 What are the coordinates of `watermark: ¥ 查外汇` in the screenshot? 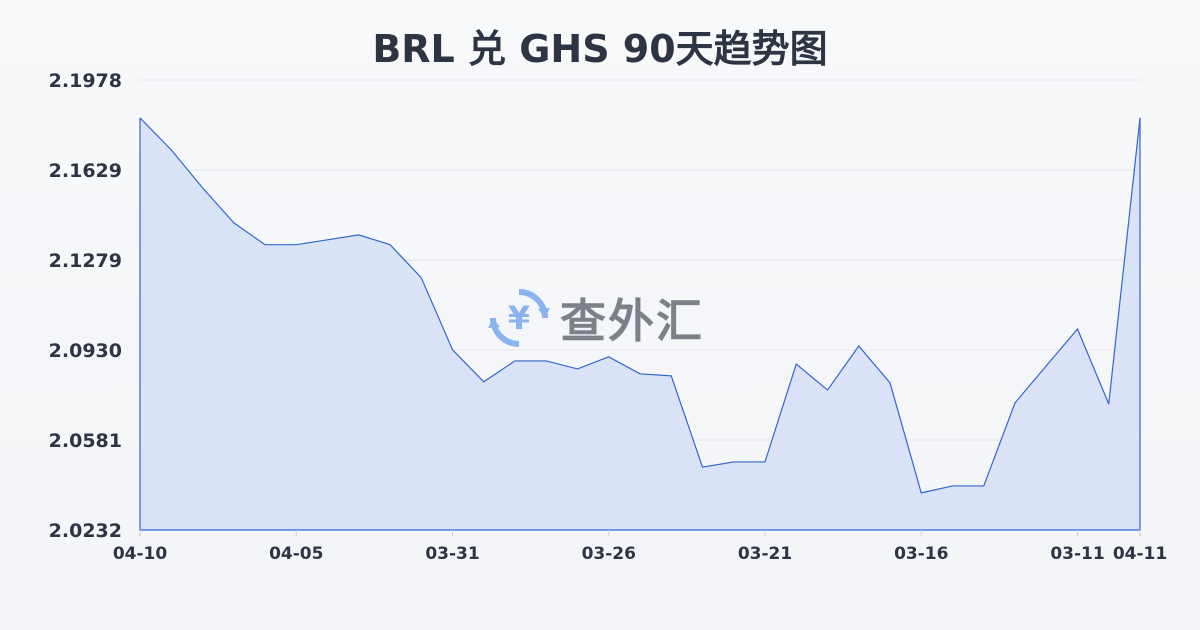 It's located at (596, 318).